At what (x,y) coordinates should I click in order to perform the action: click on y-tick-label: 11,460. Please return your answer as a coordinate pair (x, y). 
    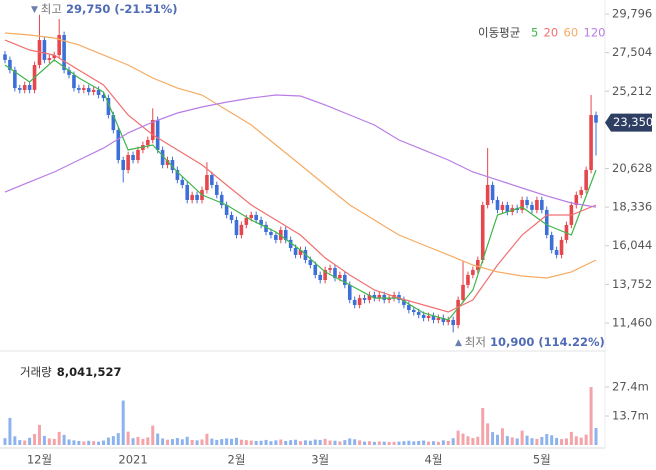
    Looking at the image, I should click on (632, 322).